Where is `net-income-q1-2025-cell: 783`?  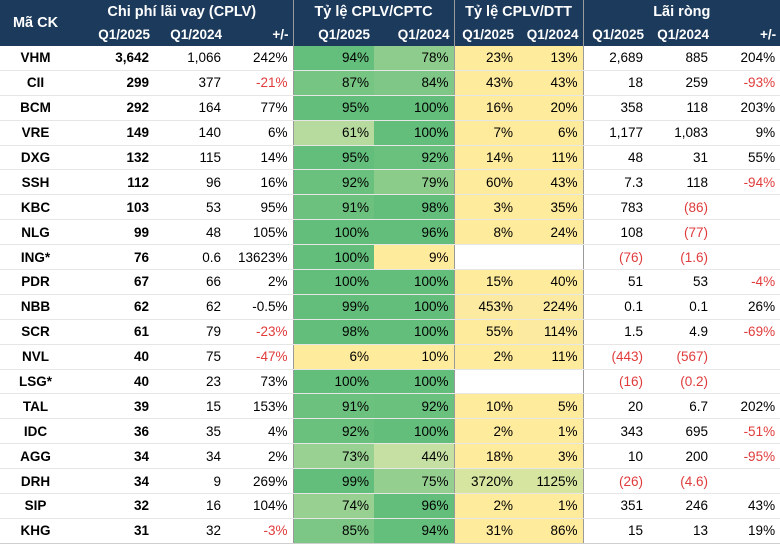
net-income-q1-2025-cell: 783 is located at coordinates (615, 207).